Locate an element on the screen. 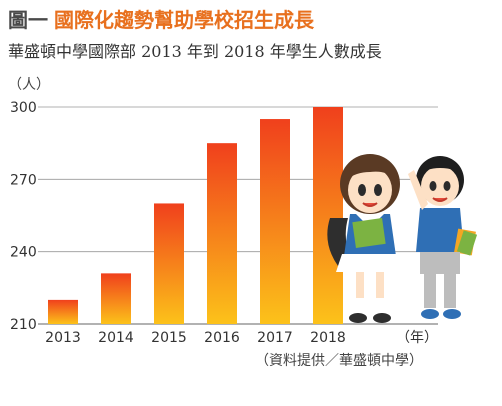  bar-2018 is located at coordinates (328, 215).